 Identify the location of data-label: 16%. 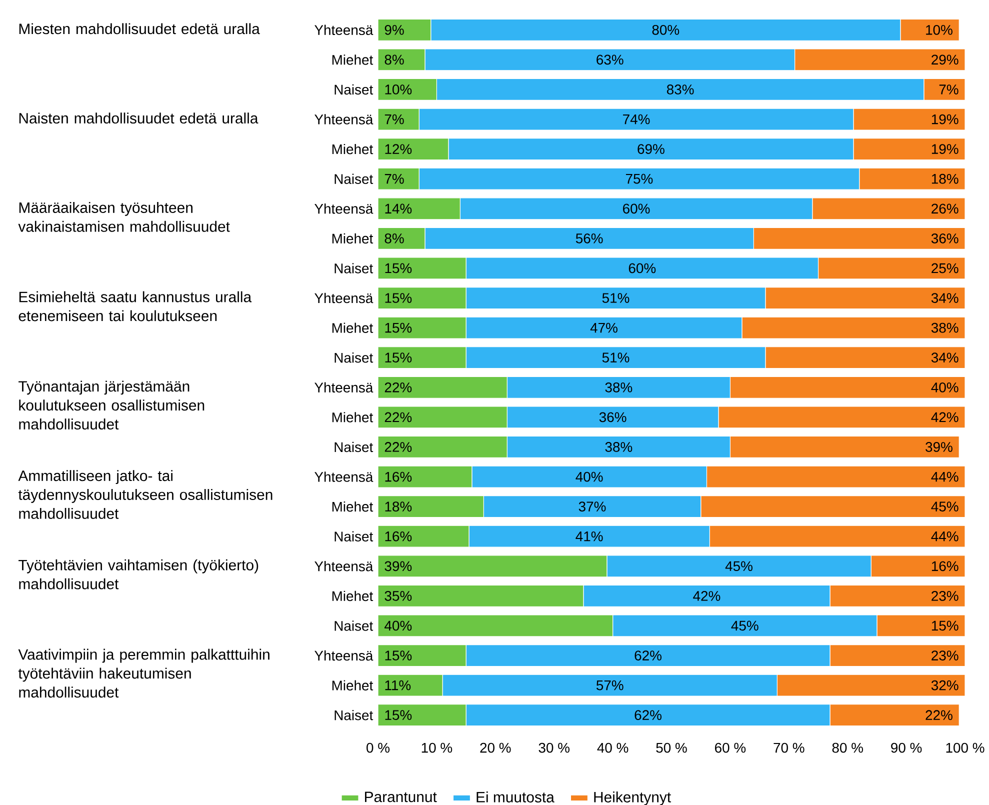
(398, 536).